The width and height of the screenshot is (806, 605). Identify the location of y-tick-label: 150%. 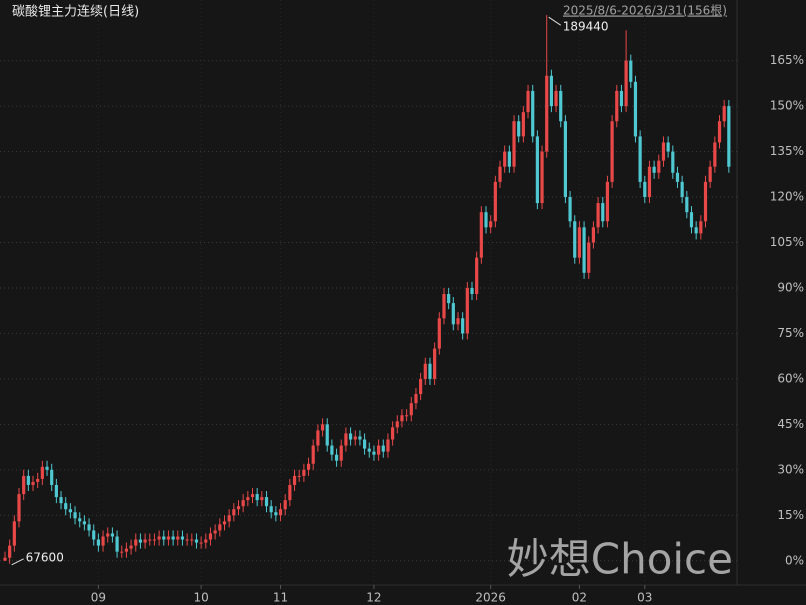
(787, 106).